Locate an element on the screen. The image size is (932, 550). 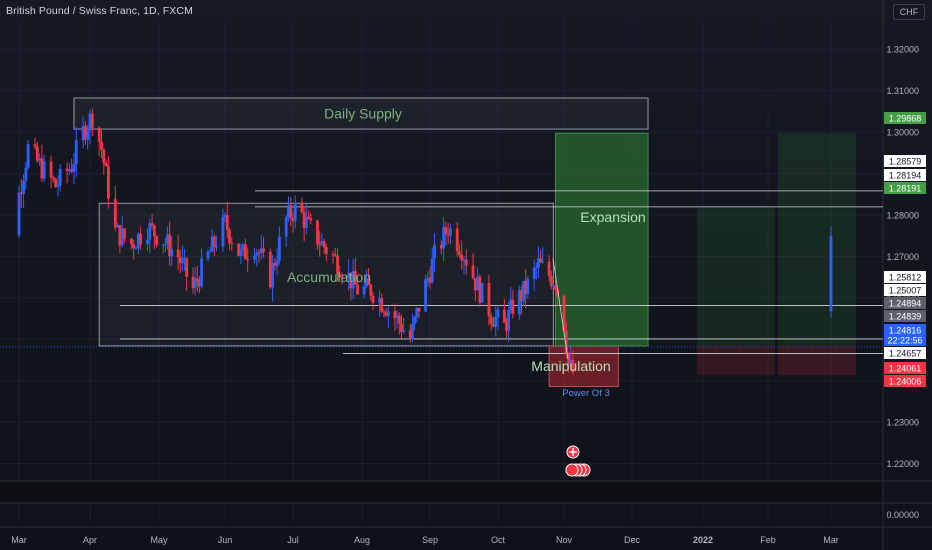
x-tick-label: Apr is located at coordinates (90, 540).